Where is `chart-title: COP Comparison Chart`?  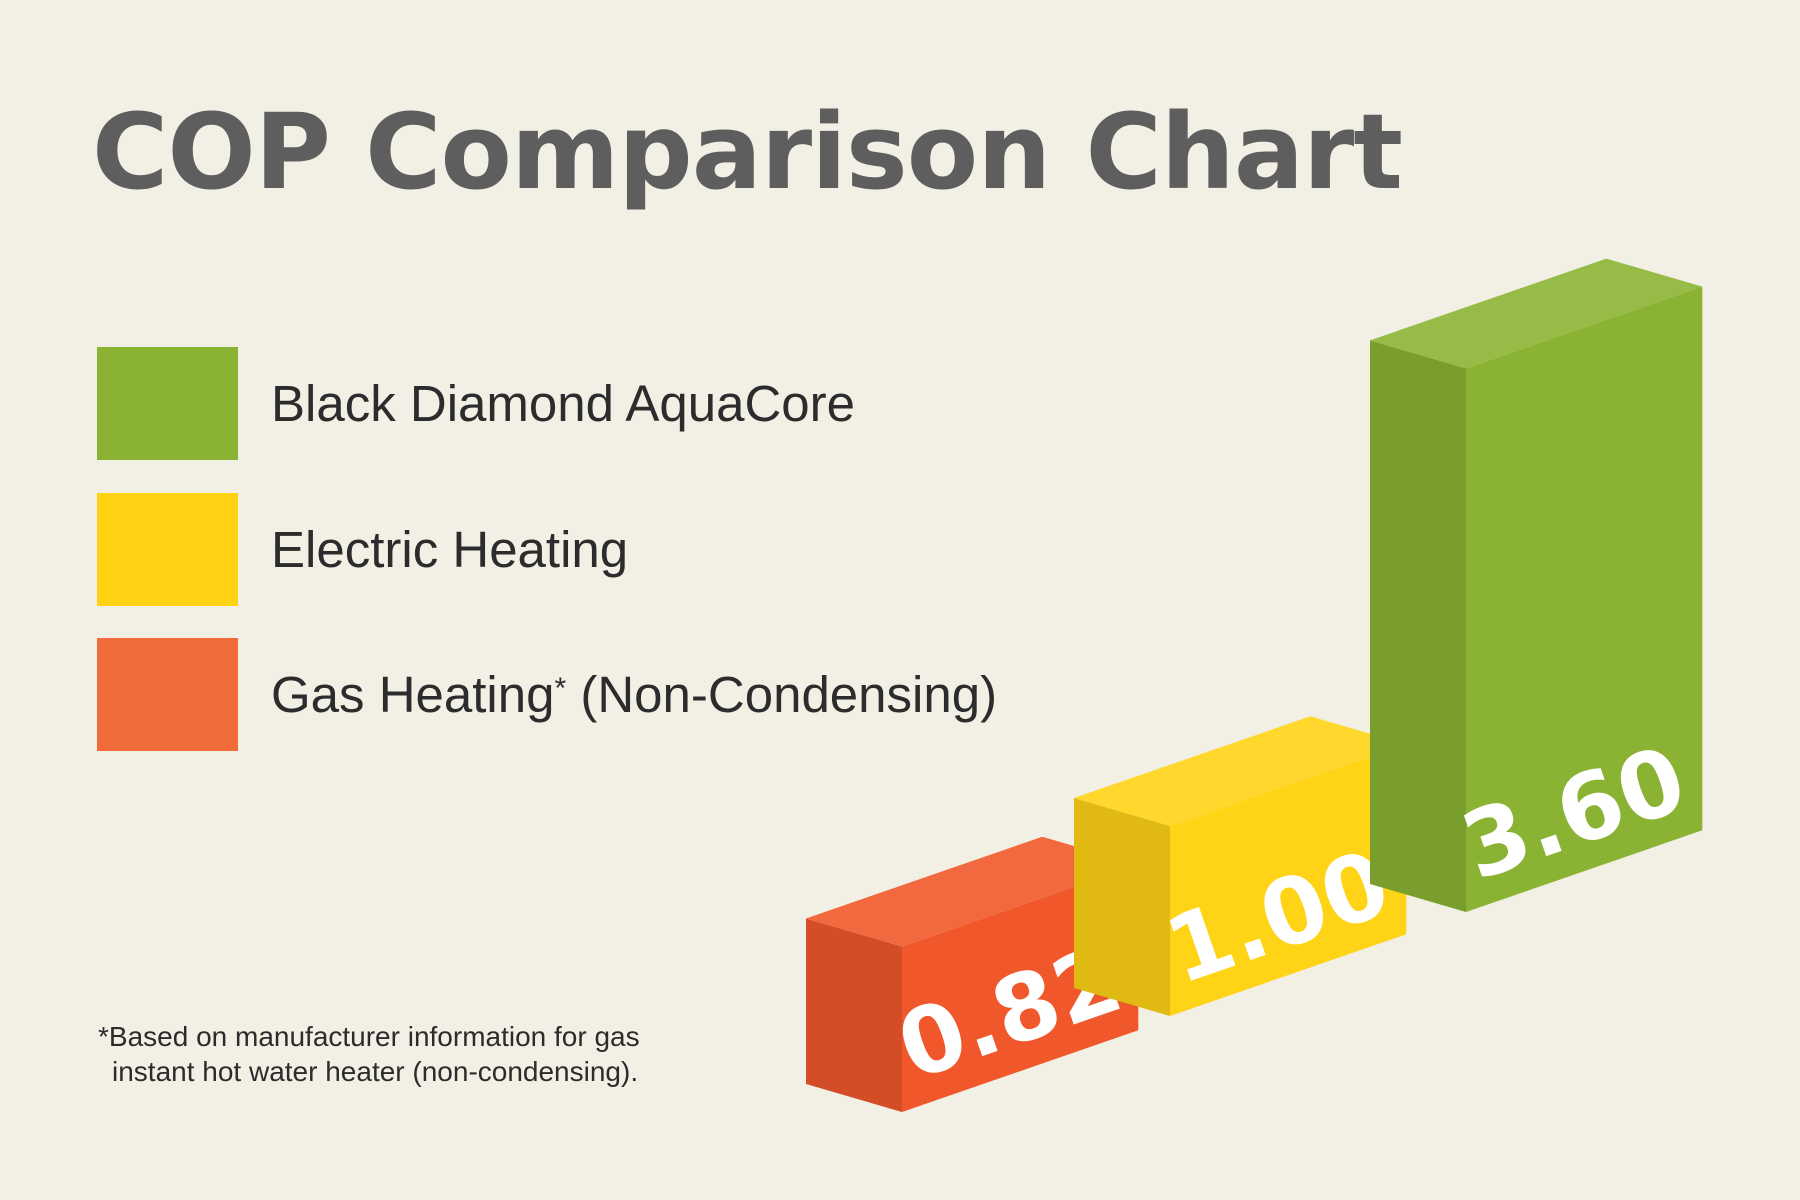
chart-title: COP Comparison Chart is located at coordinates (747, 152).